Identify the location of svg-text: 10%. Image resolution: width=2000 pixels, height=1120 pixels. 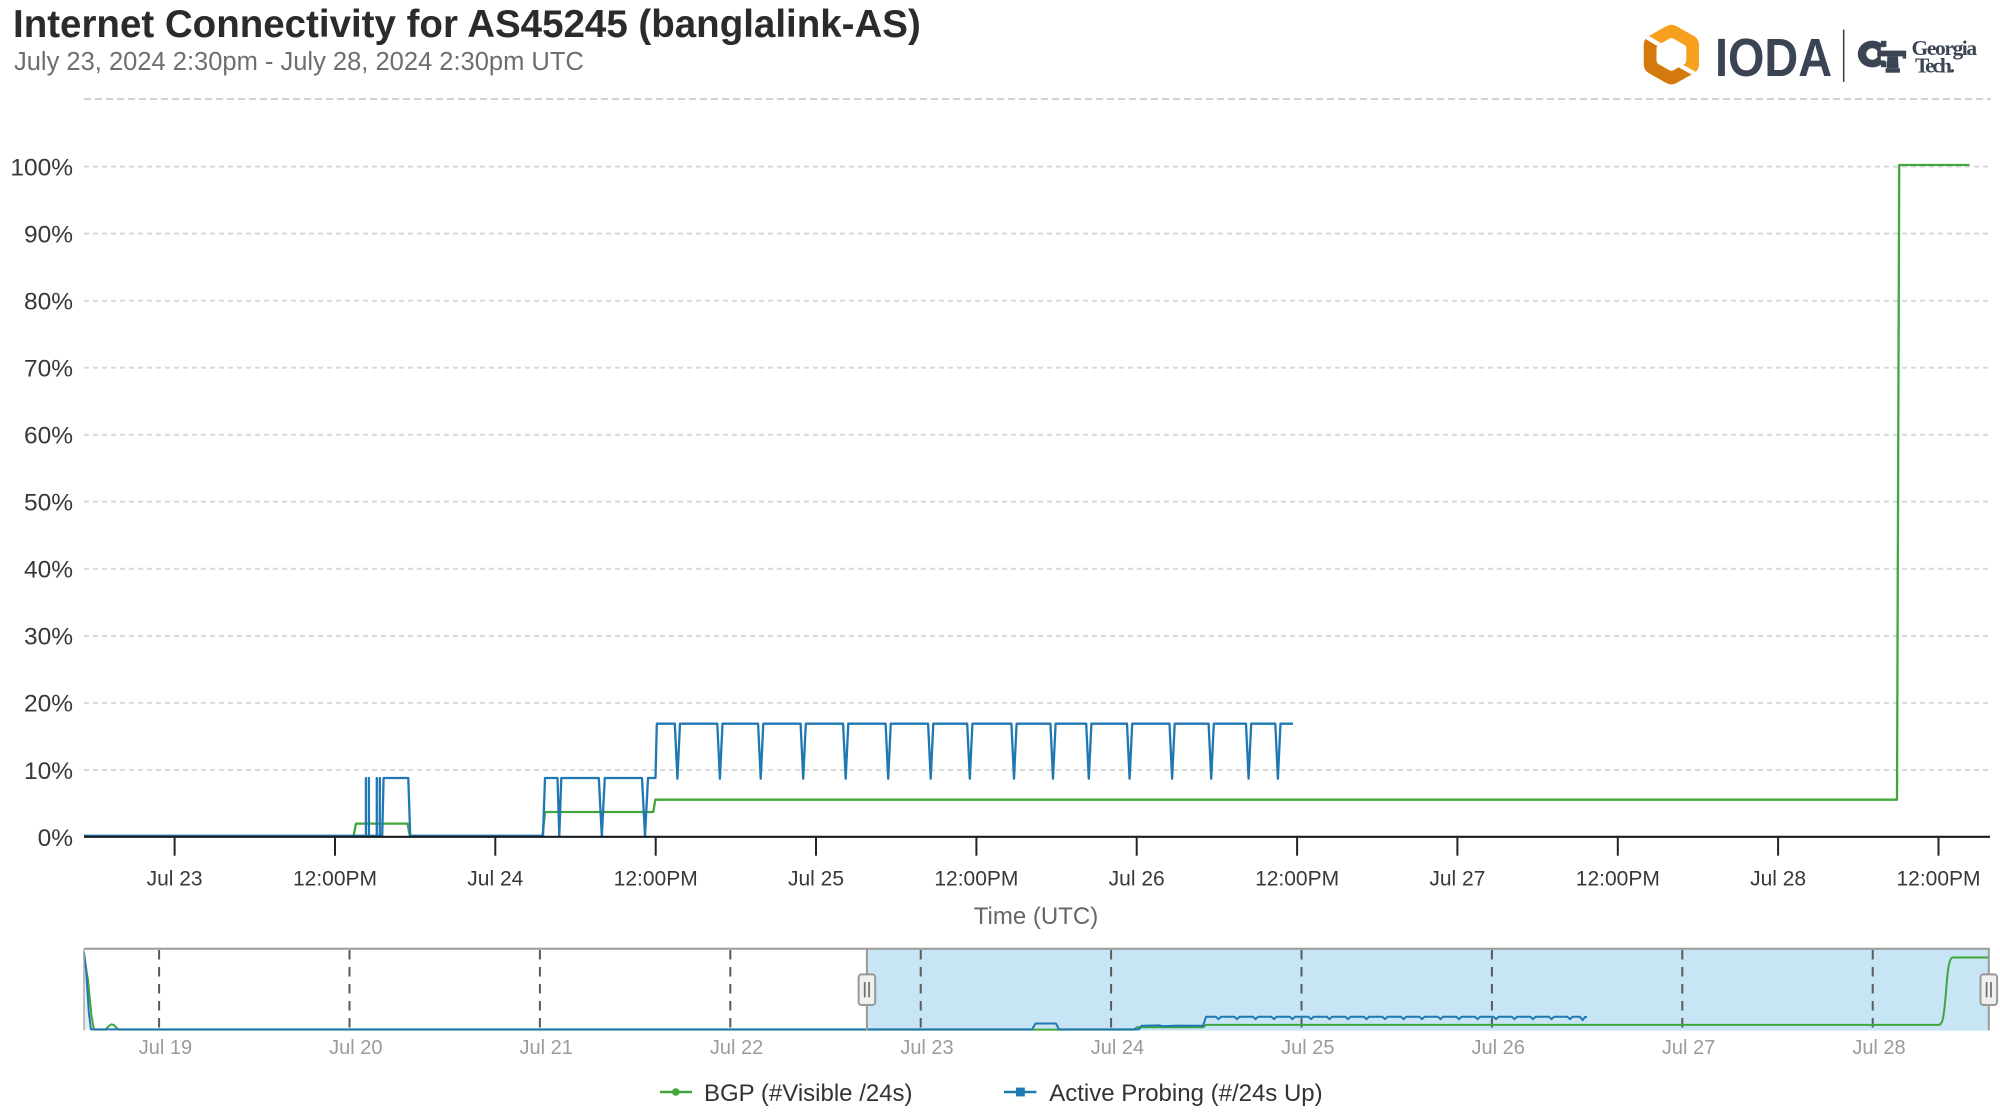
(48, 771).